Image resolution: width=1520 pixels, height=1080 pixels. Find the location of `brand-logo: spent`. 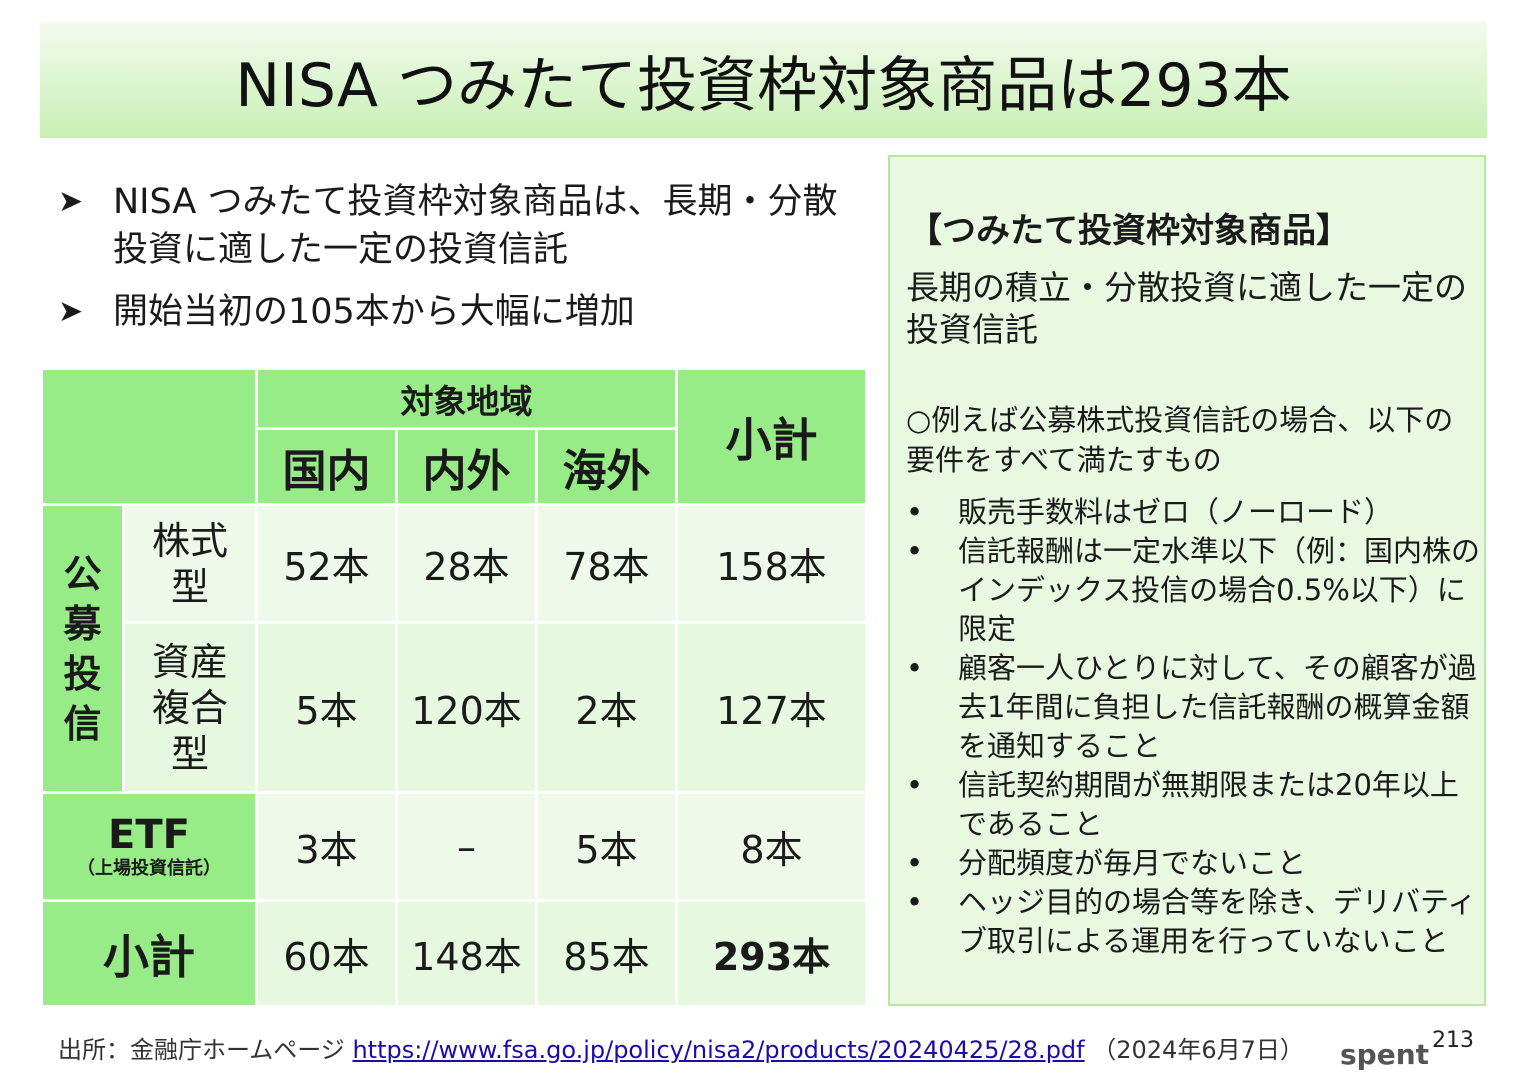

brand-logo: spent is located at coordinates (1385, 1054).